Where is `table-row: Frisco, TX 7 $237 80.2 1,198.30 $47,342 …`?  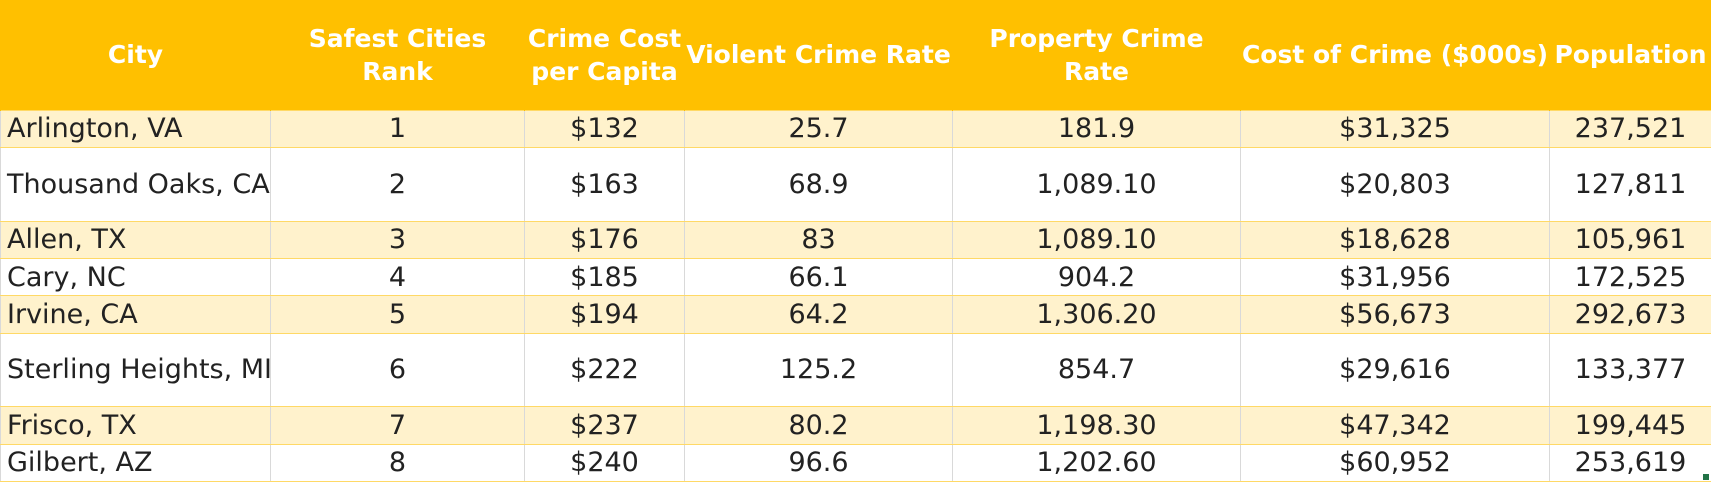 table-row: Frisco, TX 7 $237 80.2 1,198.30 $47,342 … is located at coordinates (855, 425).